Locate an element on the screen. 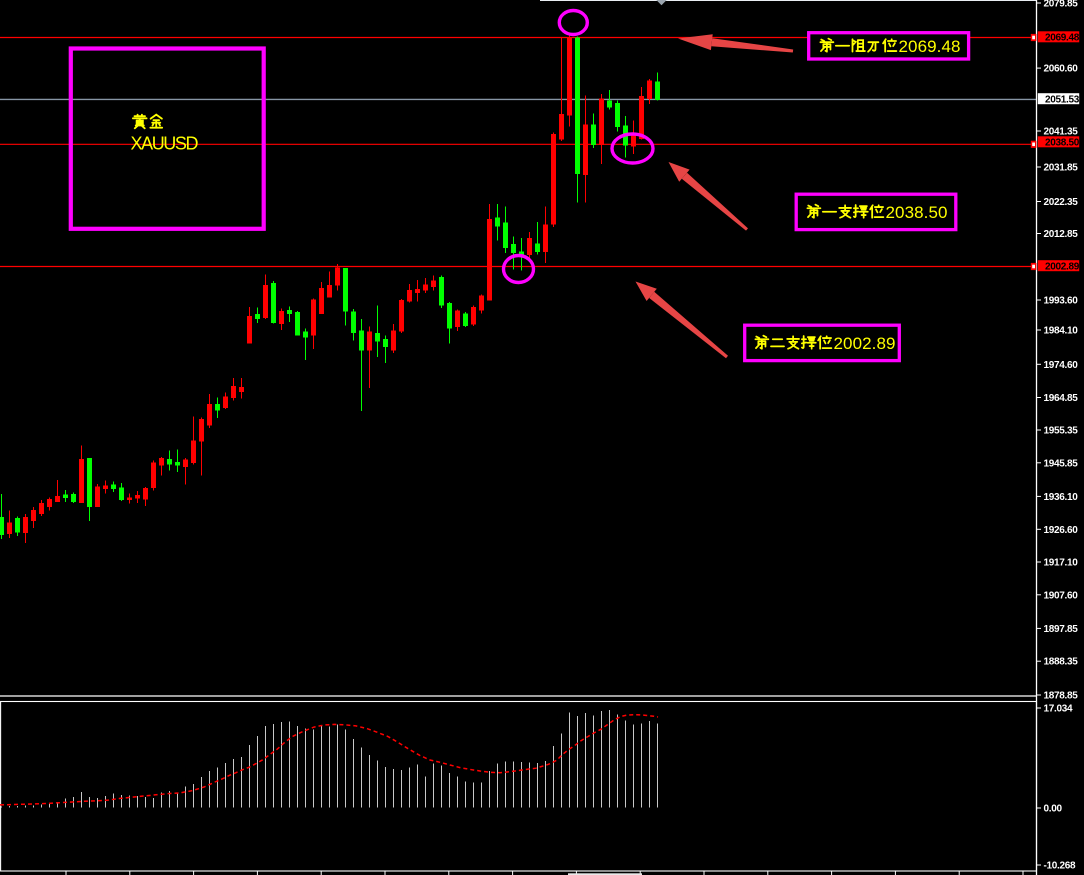 The height and width of the screenshot is (875, 1084). svg-text: 2022.35 is located at coordinates (1061, 202).